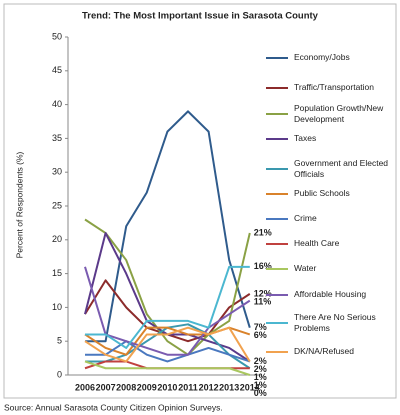 This screenshot has width=400, height=415. What do you see at coordinates (59, 341) in the screenshot?
I see `y-tick-label: 5` at bounding box center [59, 341].